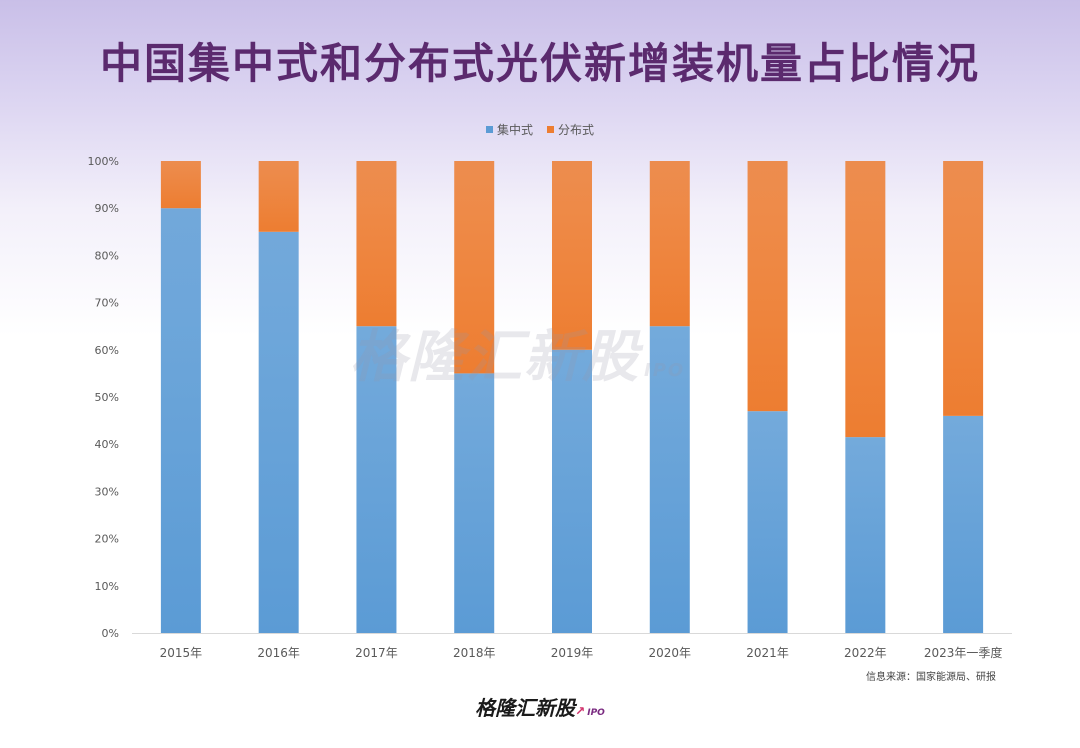 The width and height of the screenshot is (1080, 748). What do you see at coordinates (865, 653) in the screenshot?
I see `x-tick-label: 2022年` at bounding box center [865, 653].